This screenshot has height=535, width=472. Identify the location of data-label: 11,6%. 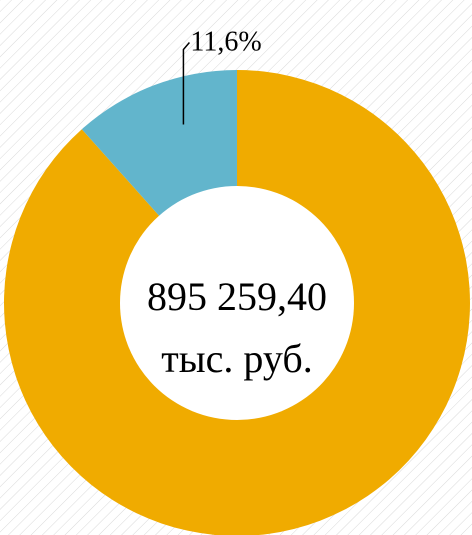
(225, 41).